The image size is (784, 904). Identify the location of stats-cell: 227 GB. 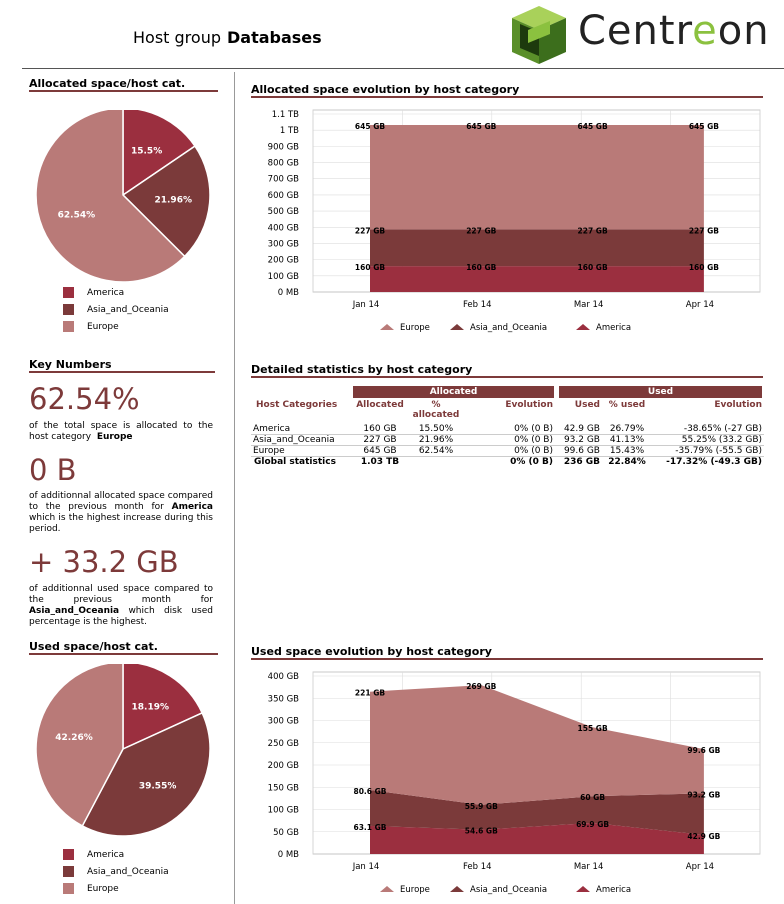
(380, 440).